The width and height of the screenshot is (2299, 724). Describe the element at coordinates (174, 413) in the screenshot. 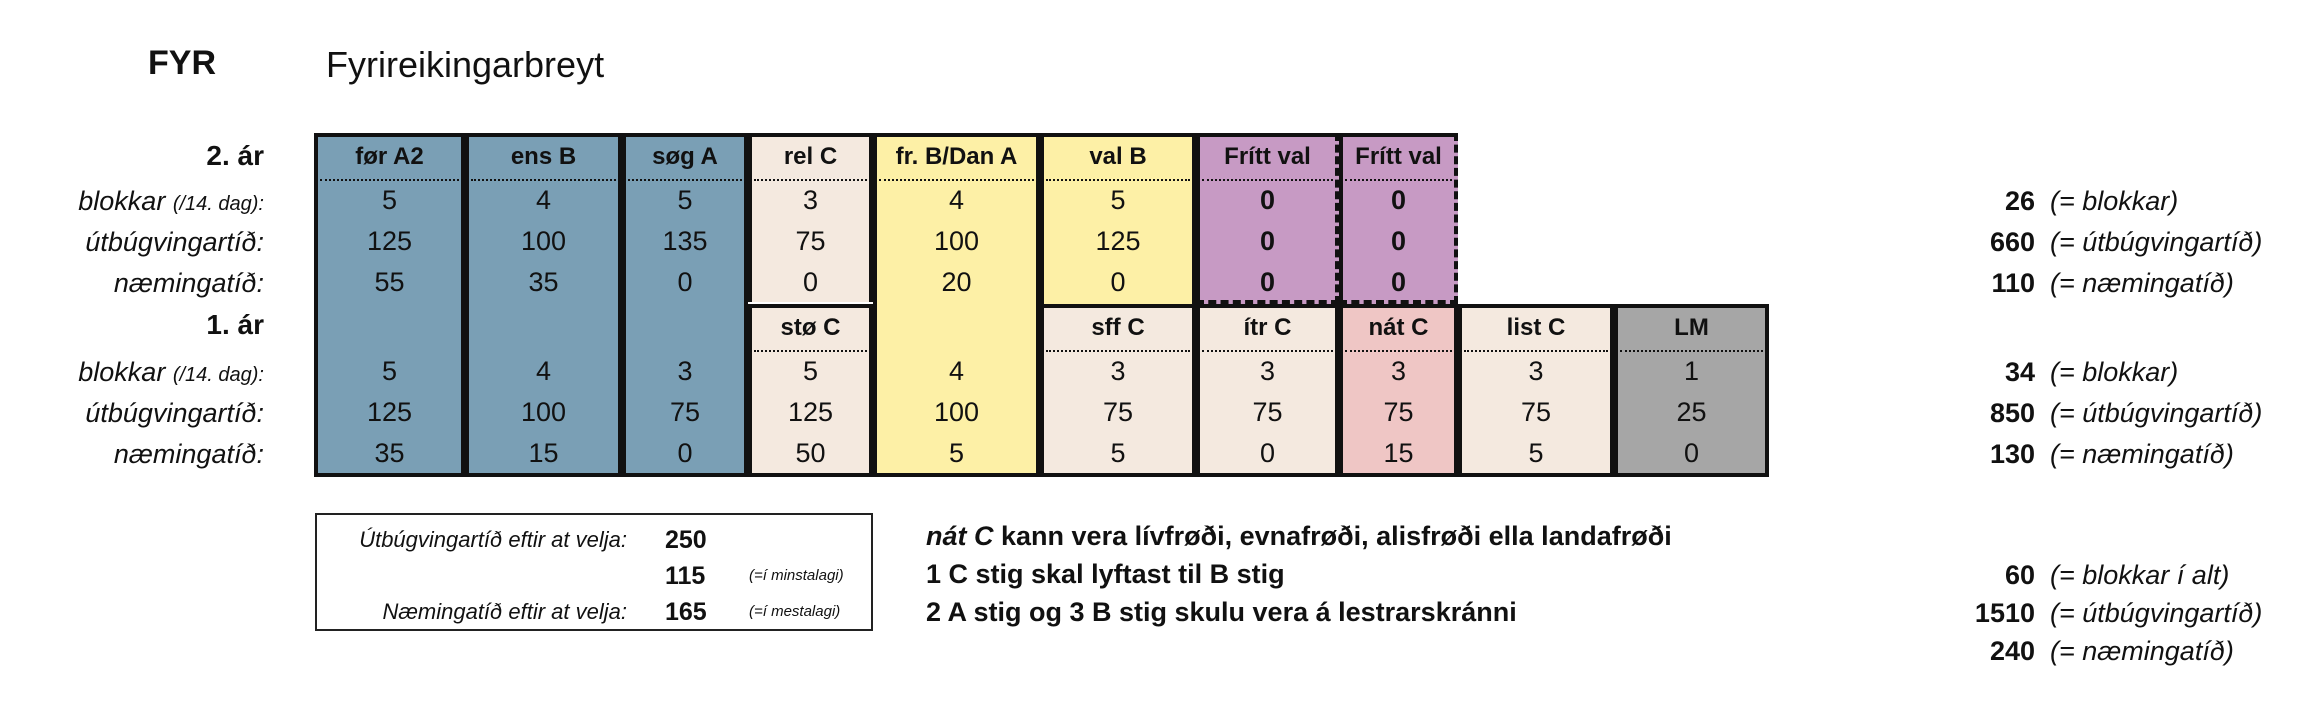

I see `utbugvingartid-label-y1: útbúgvingartíð:` at that location.